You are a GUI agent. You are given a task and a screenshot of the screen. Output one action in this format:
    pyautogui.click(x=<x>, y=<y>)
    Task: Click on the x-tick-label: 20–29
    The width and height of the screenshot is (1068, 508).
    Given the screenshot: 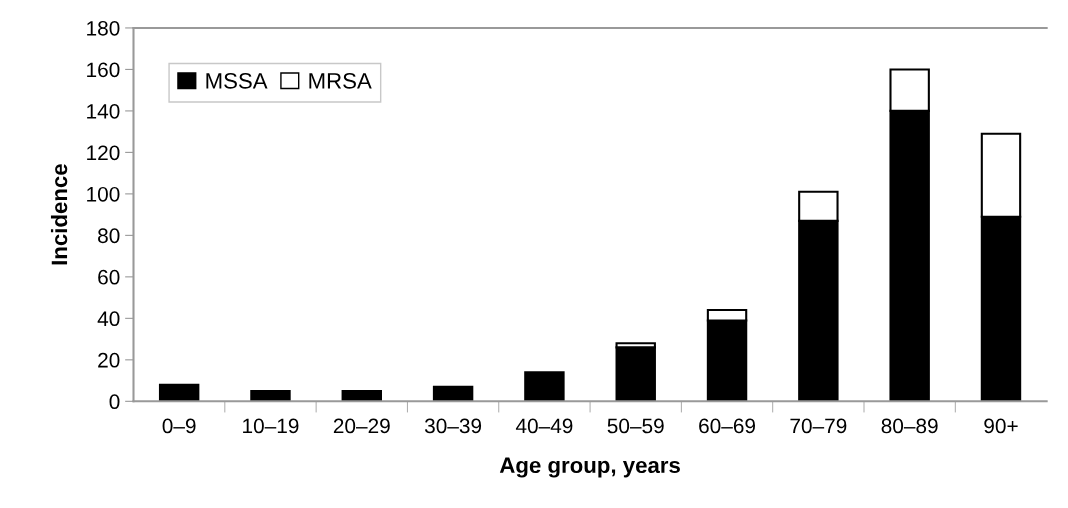 What is the action you would take?
    pyautogui.click(x=361, y=426)
    